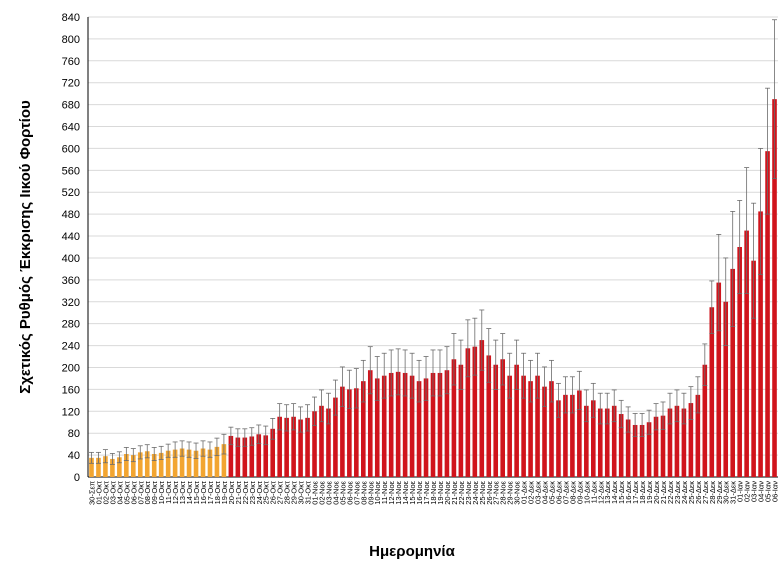 This screenshot has height=577, width=779. What do you see at coordinates (71, 18) in the screenshot?
I see `y-tick-label: 840` at bounding box center [71, 18].